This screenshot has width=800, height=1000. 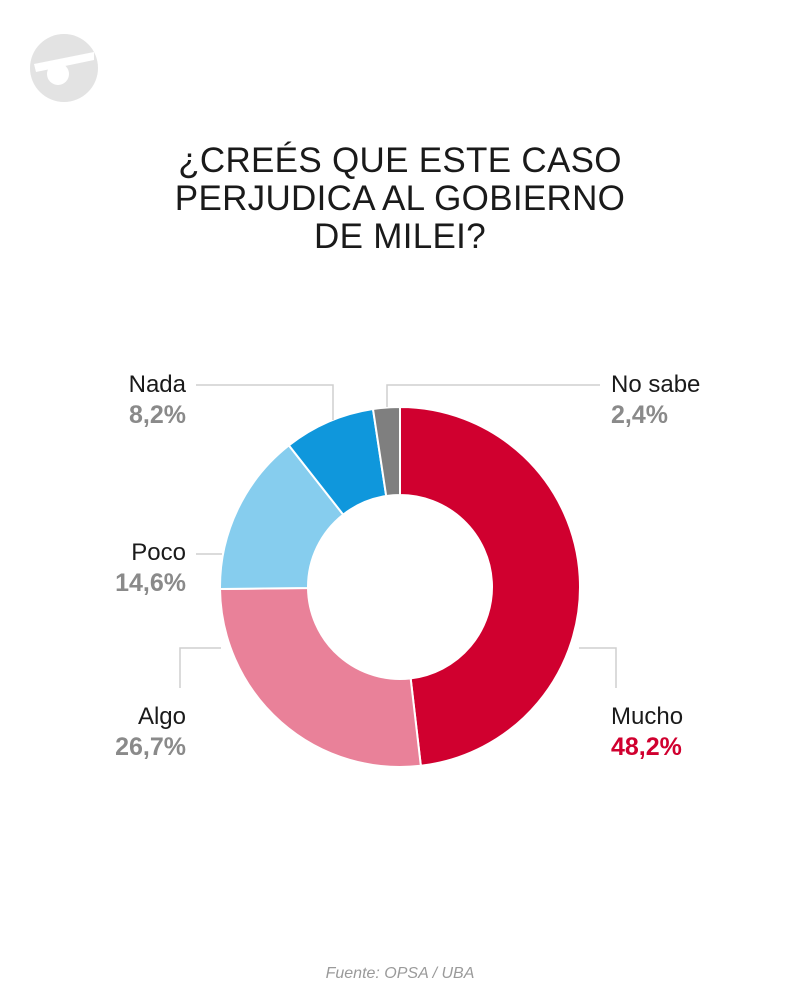 What do you see at coordinates (157, 400) in the screenshot?
I see `legend-label-nada: Nada 8,2%` at bounding box center [157, 400].